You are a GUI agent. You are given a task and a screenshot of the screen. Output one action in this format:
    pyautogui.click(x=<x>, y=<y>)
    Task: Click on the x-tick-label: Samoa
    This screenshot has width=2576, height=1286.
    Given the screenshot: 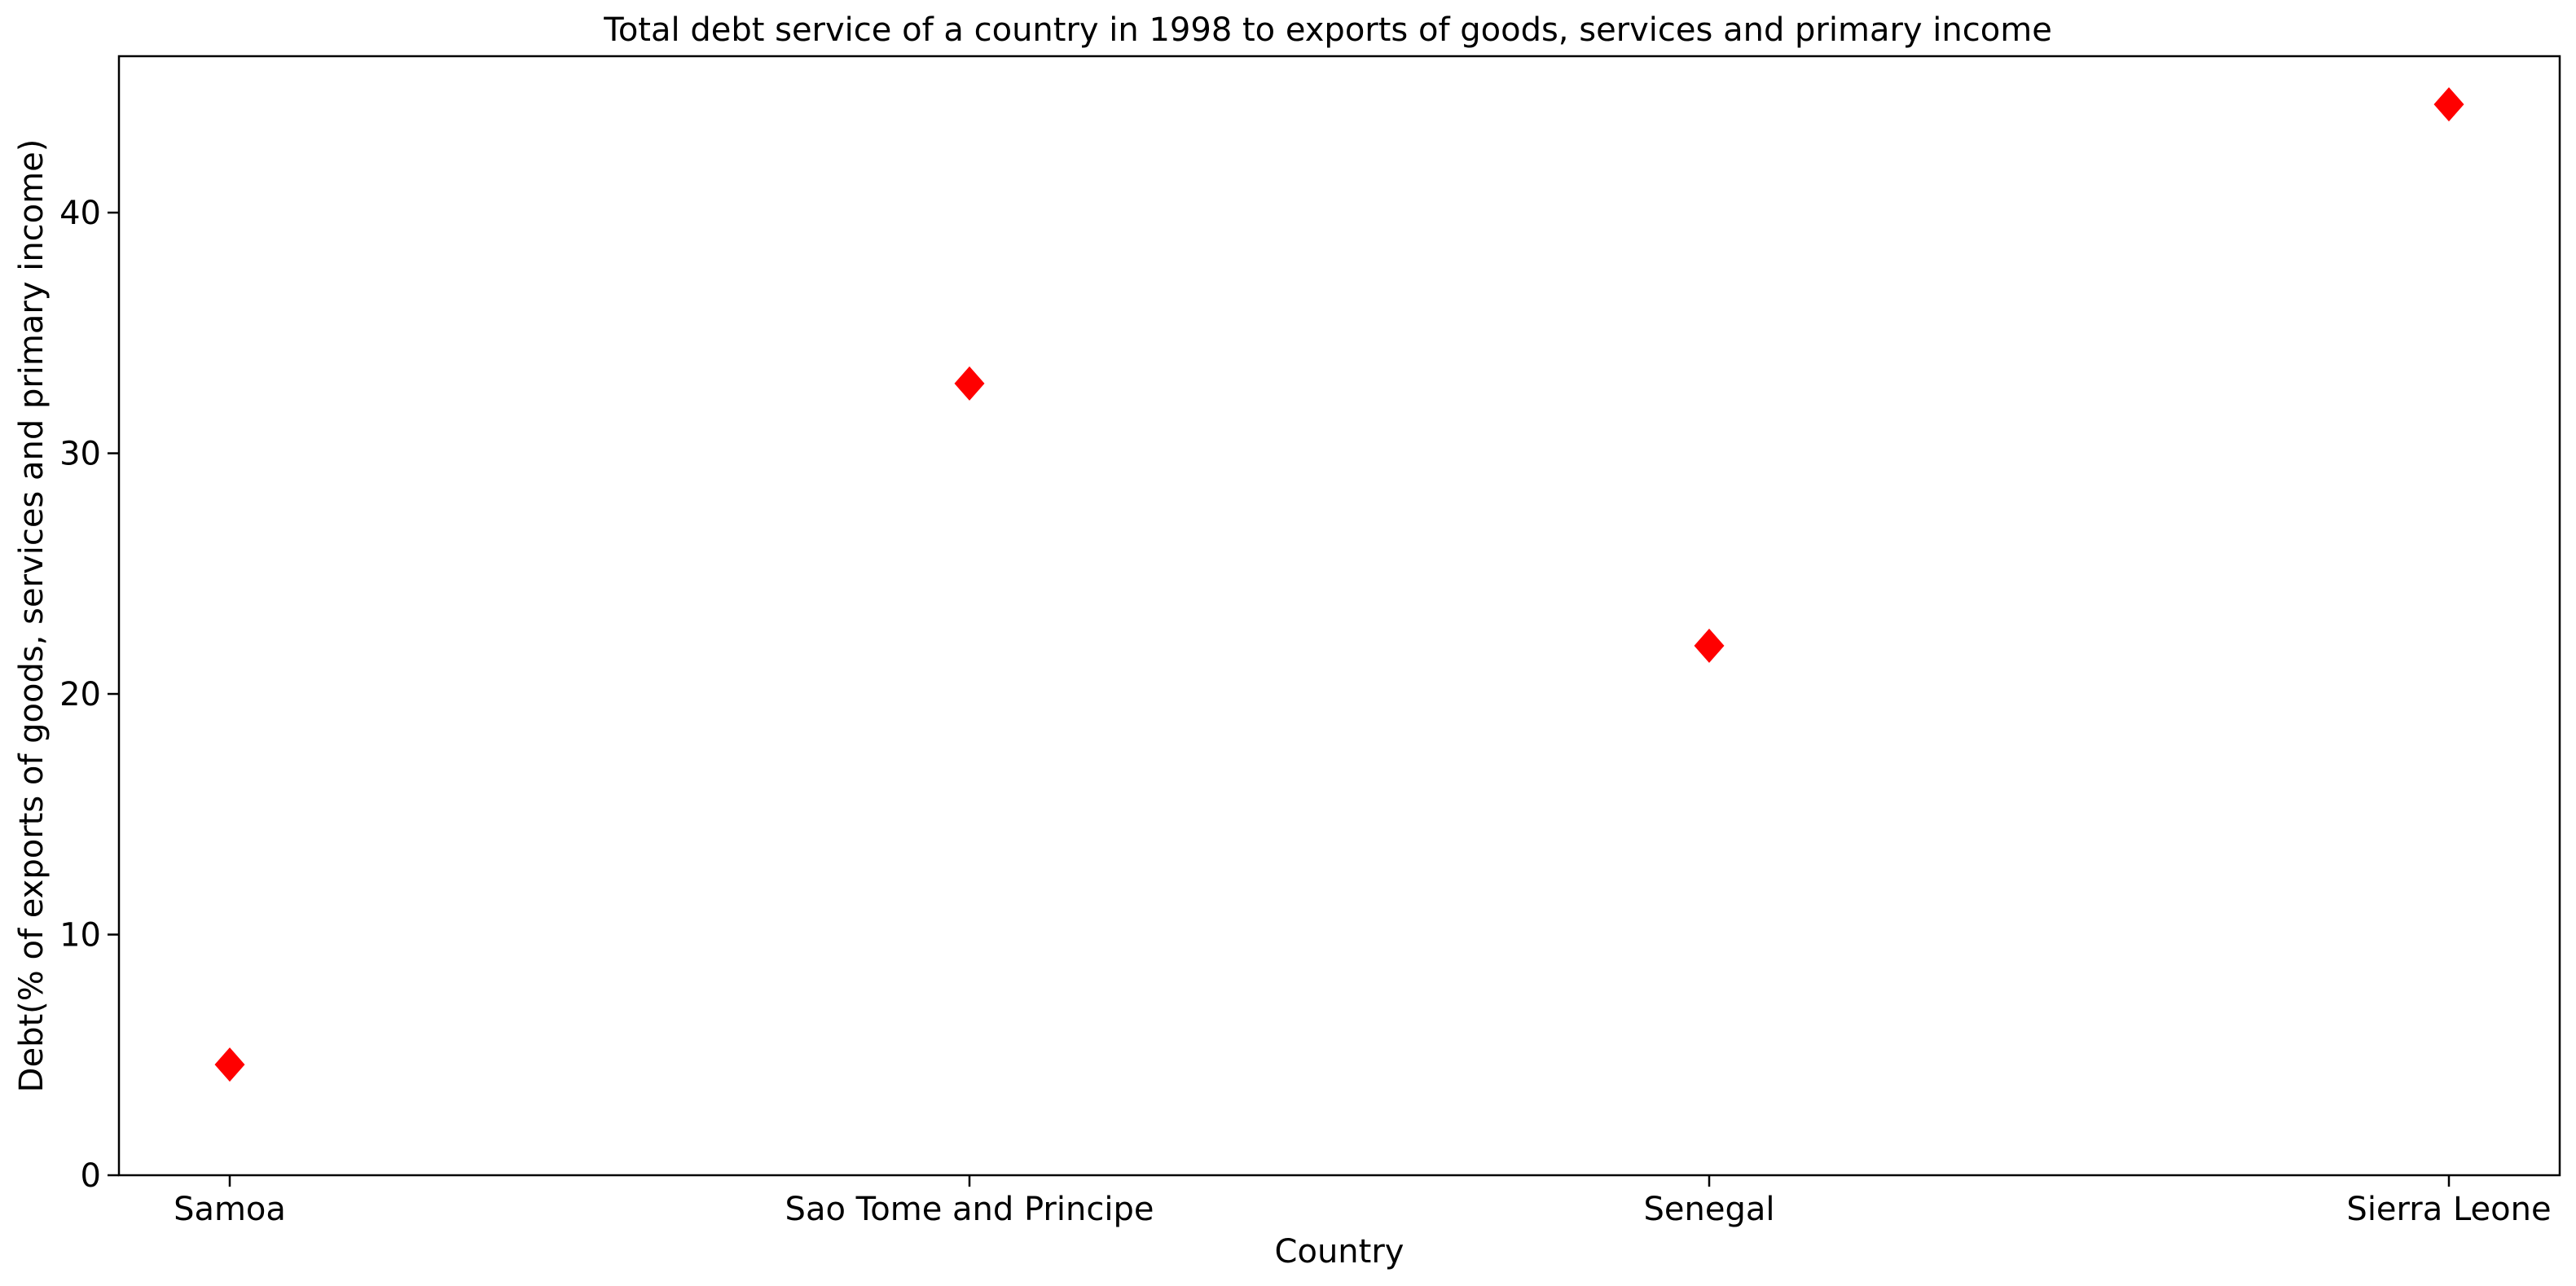 What is the action you would take?
    pyautogui.click(x=230, y=1209)
    